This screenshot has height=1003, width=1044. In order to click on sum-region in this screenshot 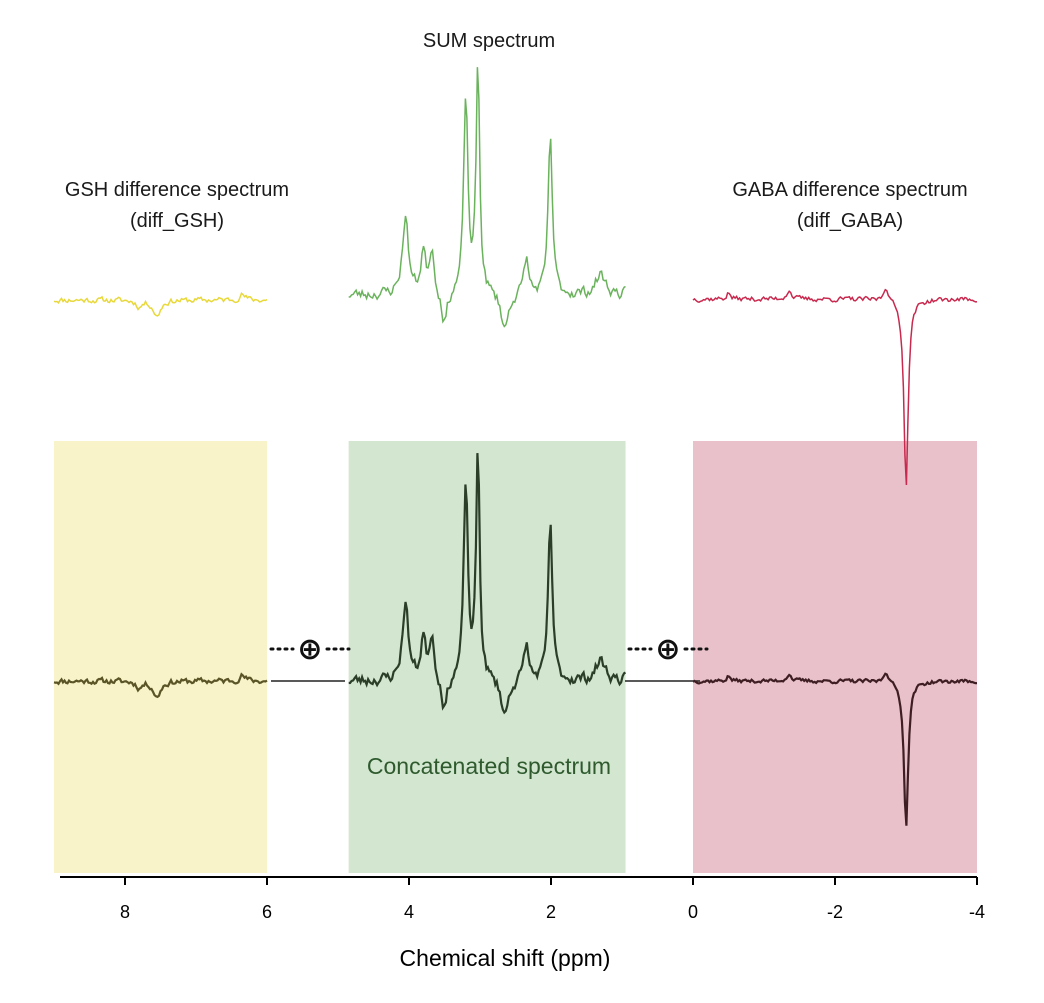, I will do `click(487, 657)`.